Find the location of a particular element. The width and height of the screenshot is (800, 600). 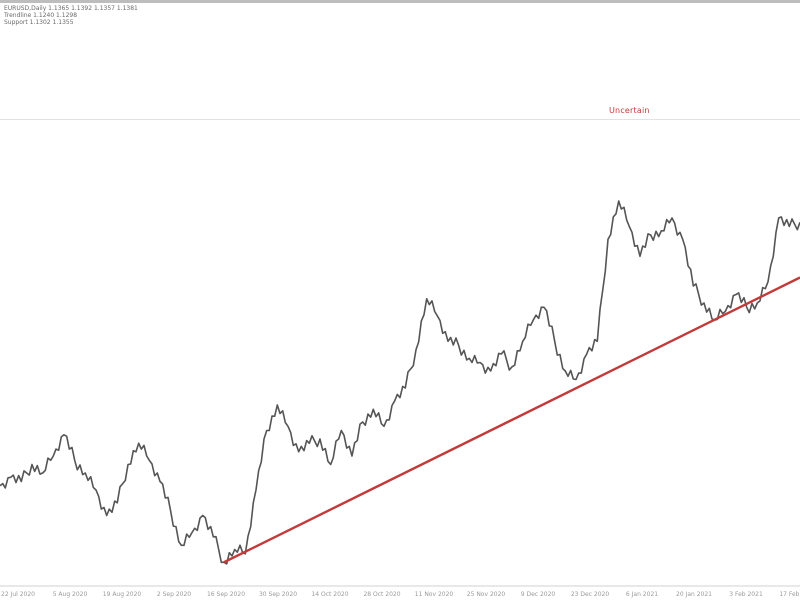

x-tick-label: 11 Nov 2020 is located at coordinates (434, 594).